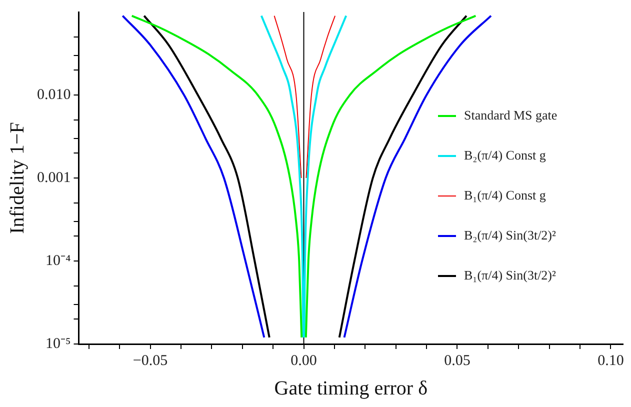 This screenshot has height=407, width=631. Describe the element at coordinates (611, 360) in the screenshot. I see `x-tick-label: 0.10` at that location.